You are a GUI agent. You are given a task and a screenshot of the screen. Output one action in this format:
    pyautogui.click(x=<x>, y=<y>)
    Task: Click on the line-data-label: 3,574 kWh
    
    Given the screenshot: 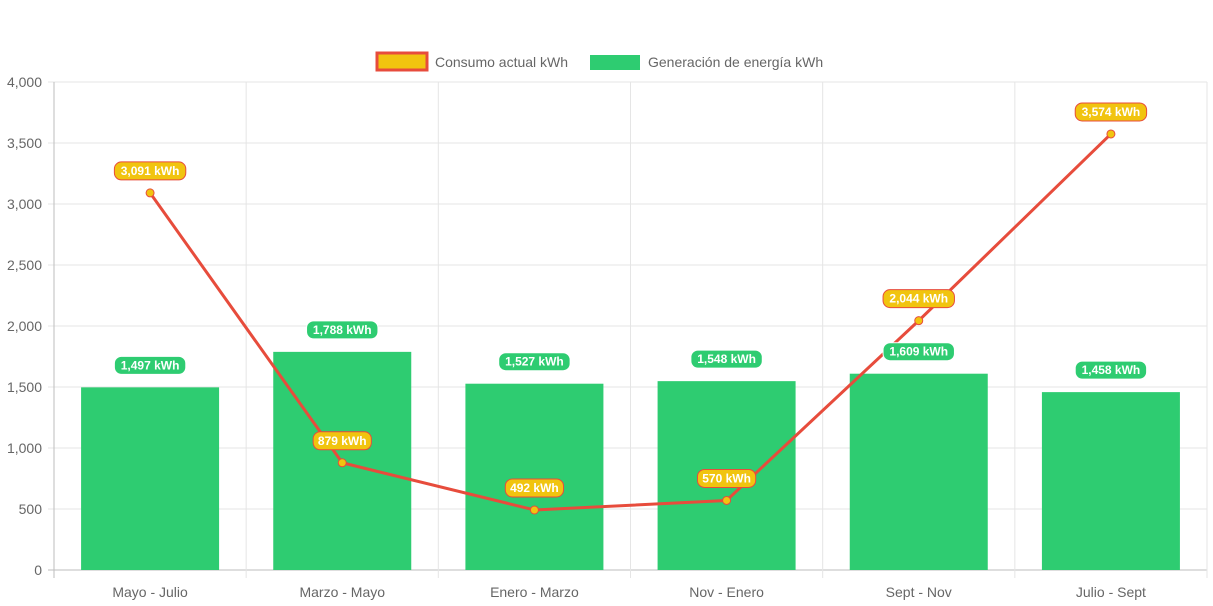 What is the action you would take?
    pyautogui.click(x=1111, y=112)
    